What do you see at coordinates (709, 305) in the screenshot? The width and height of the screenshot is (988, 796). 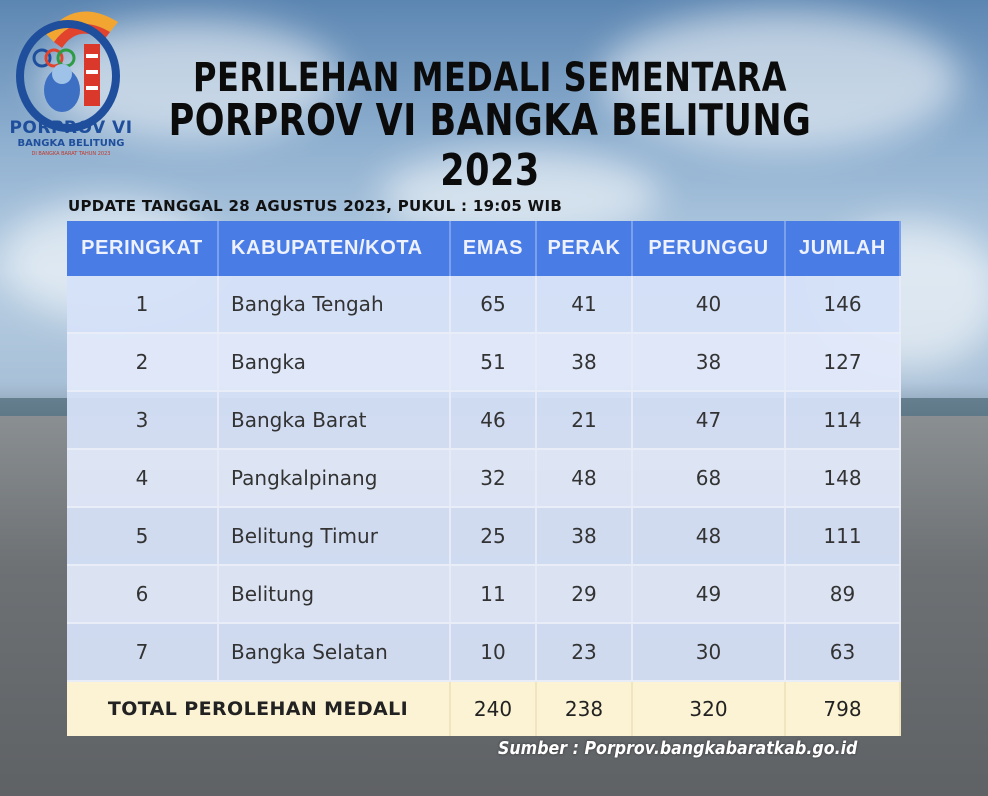 I see `bronze-cell: 40` at bounding box center [709, 305].